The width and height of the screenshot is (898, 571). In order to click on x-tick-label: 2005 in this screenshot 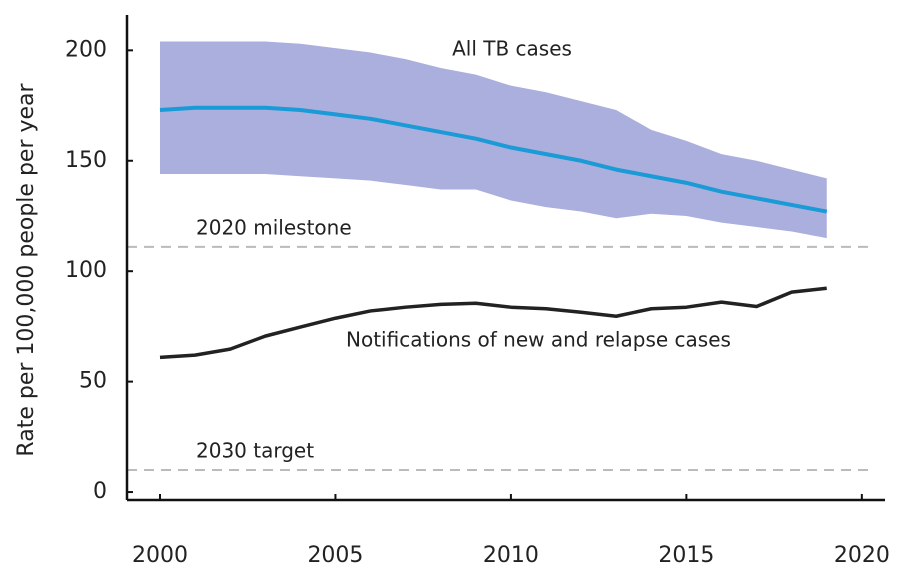, I will do `click(335, 555)`.